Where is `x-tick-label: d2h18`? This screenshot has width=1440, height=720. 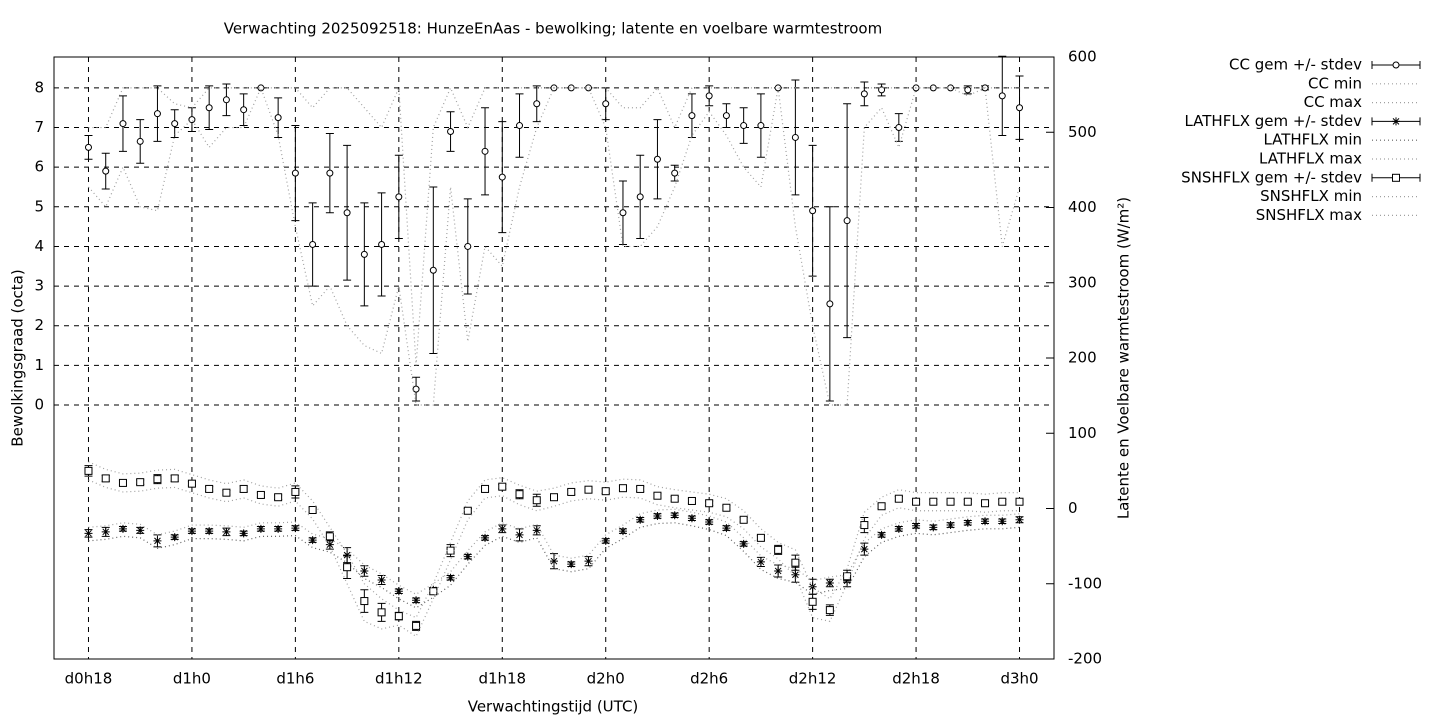
x-tick-label: d2h18 is located at coordinates (916, 679).